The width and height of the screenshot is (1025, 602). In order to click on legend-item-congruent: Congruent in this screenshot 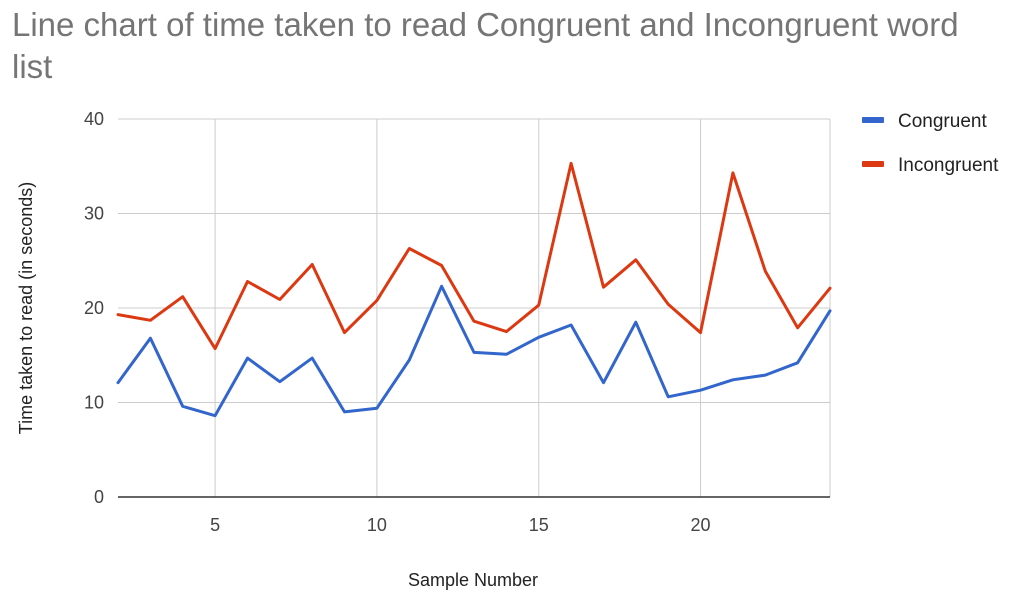, I will do `click(924, 121)`.